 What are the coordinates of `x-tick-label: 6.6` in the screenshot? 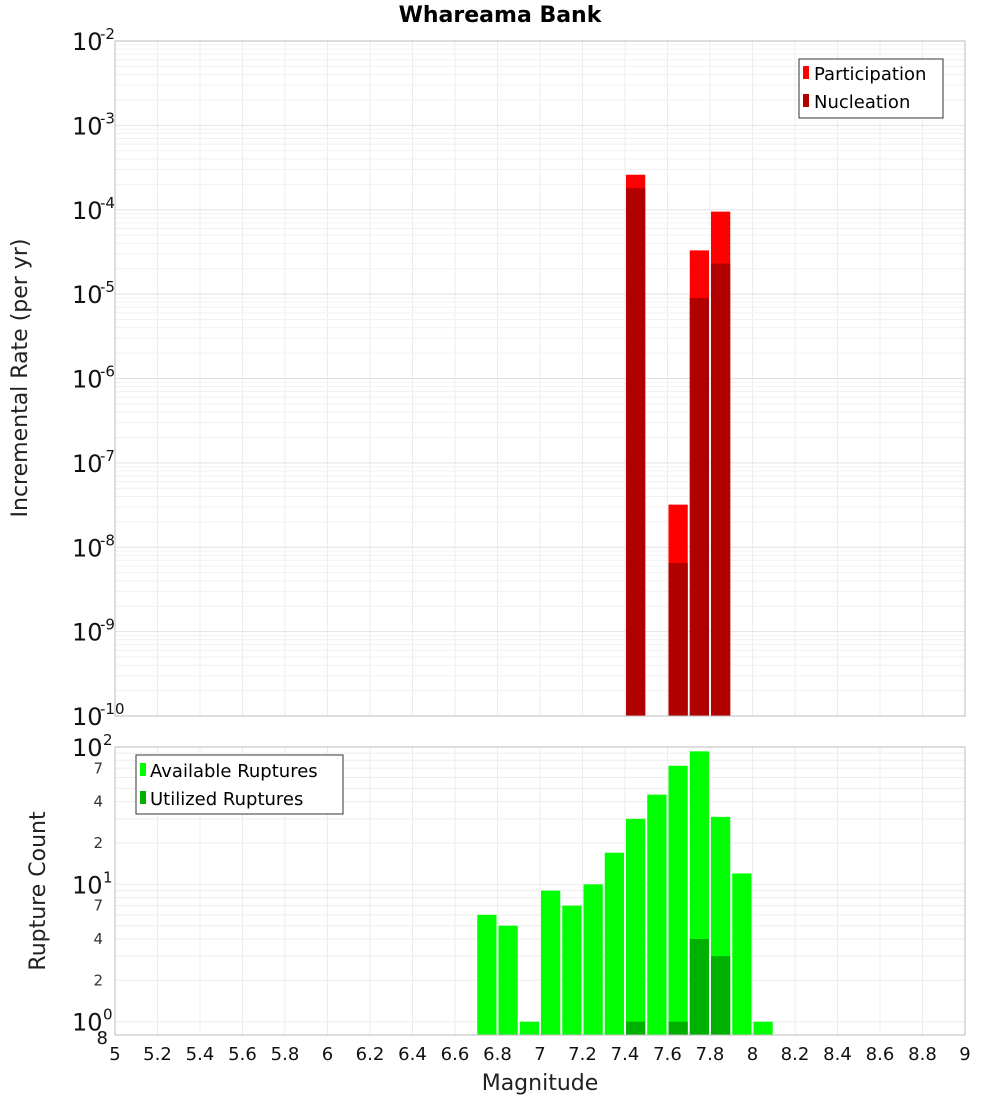 It's located at (455, 1054).